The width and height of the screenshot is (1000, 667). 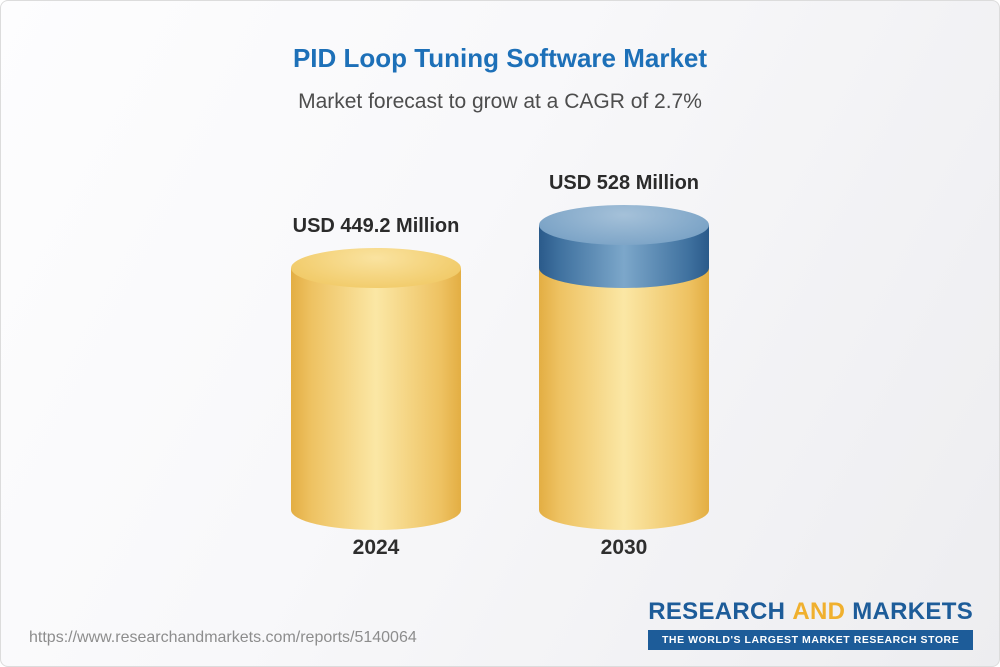 I want to click on page-title: PID Loop Tuning Software Market, so click(x=500, y=58).